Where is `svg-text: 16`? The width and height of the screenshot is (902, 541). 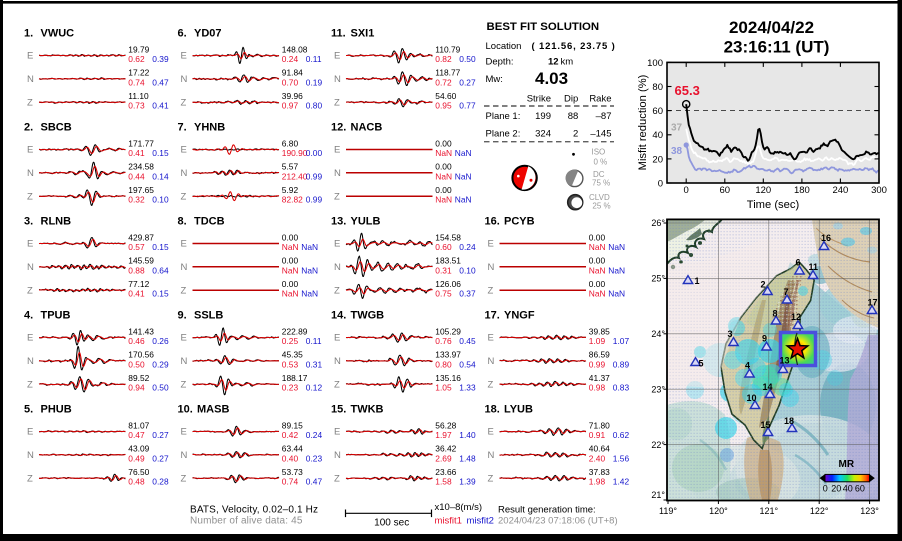
svg-text: 16 is located at coordinates (826, 238).